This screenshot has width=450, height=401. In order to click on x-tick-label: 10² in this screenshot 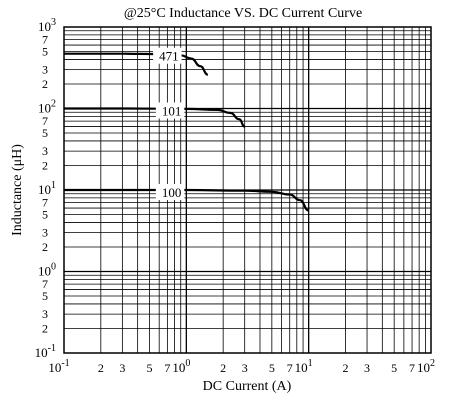, I will do `click(426, 366)`.